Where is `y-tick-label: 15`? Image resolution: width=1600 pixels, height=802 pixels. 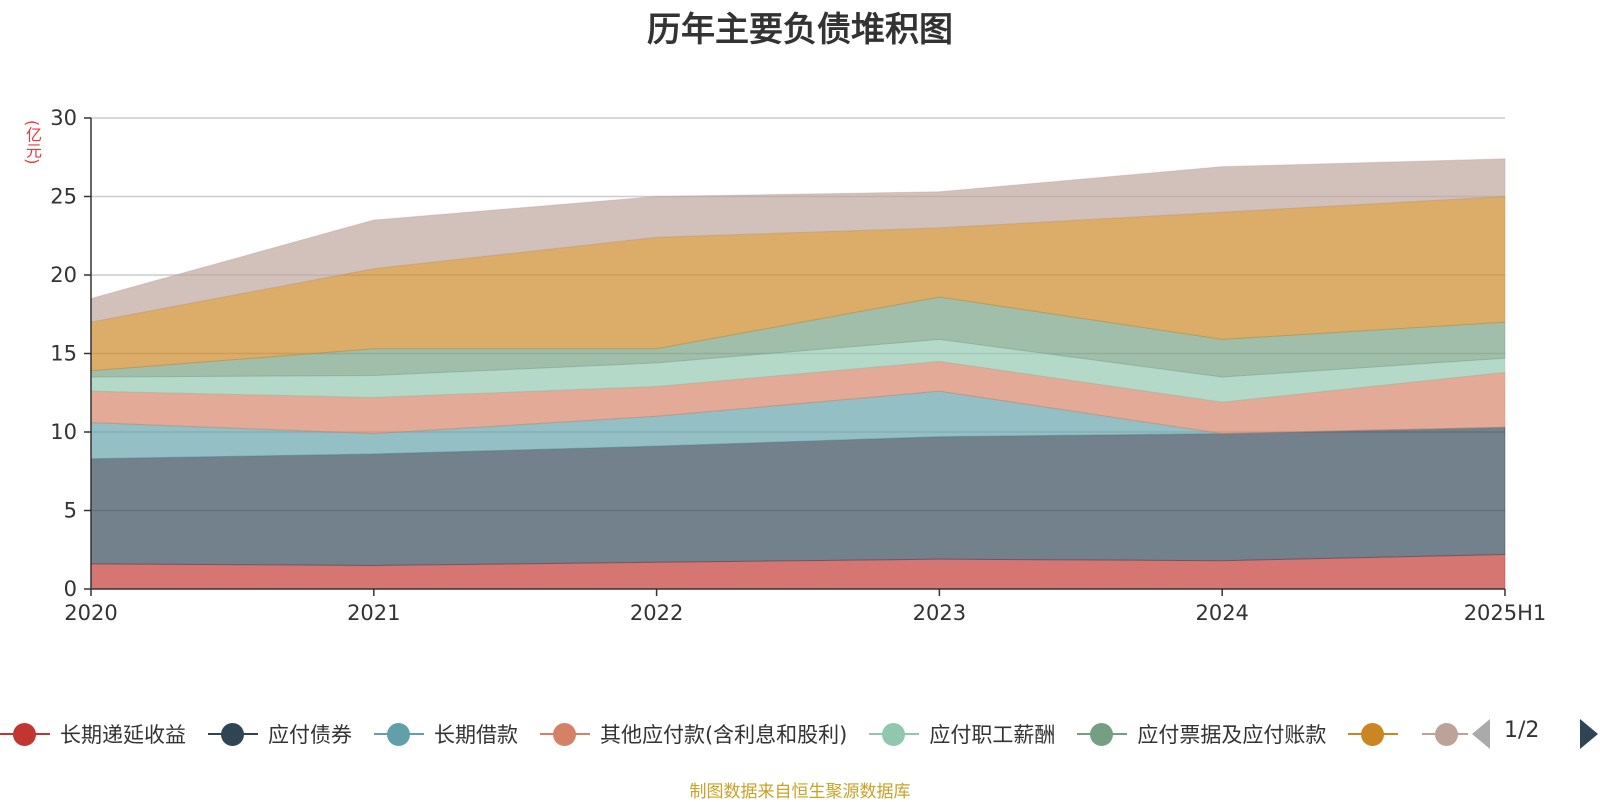 y-tick-label: 15 is located at coordinates (63, 354).